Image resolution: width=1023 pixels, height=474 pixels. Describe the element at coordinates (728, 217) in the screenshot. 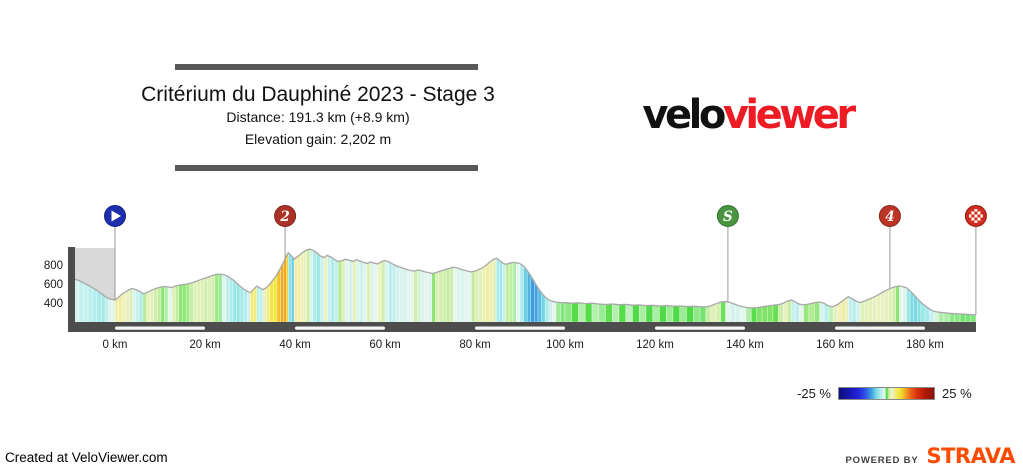

I see `marker-label: S` at that location.